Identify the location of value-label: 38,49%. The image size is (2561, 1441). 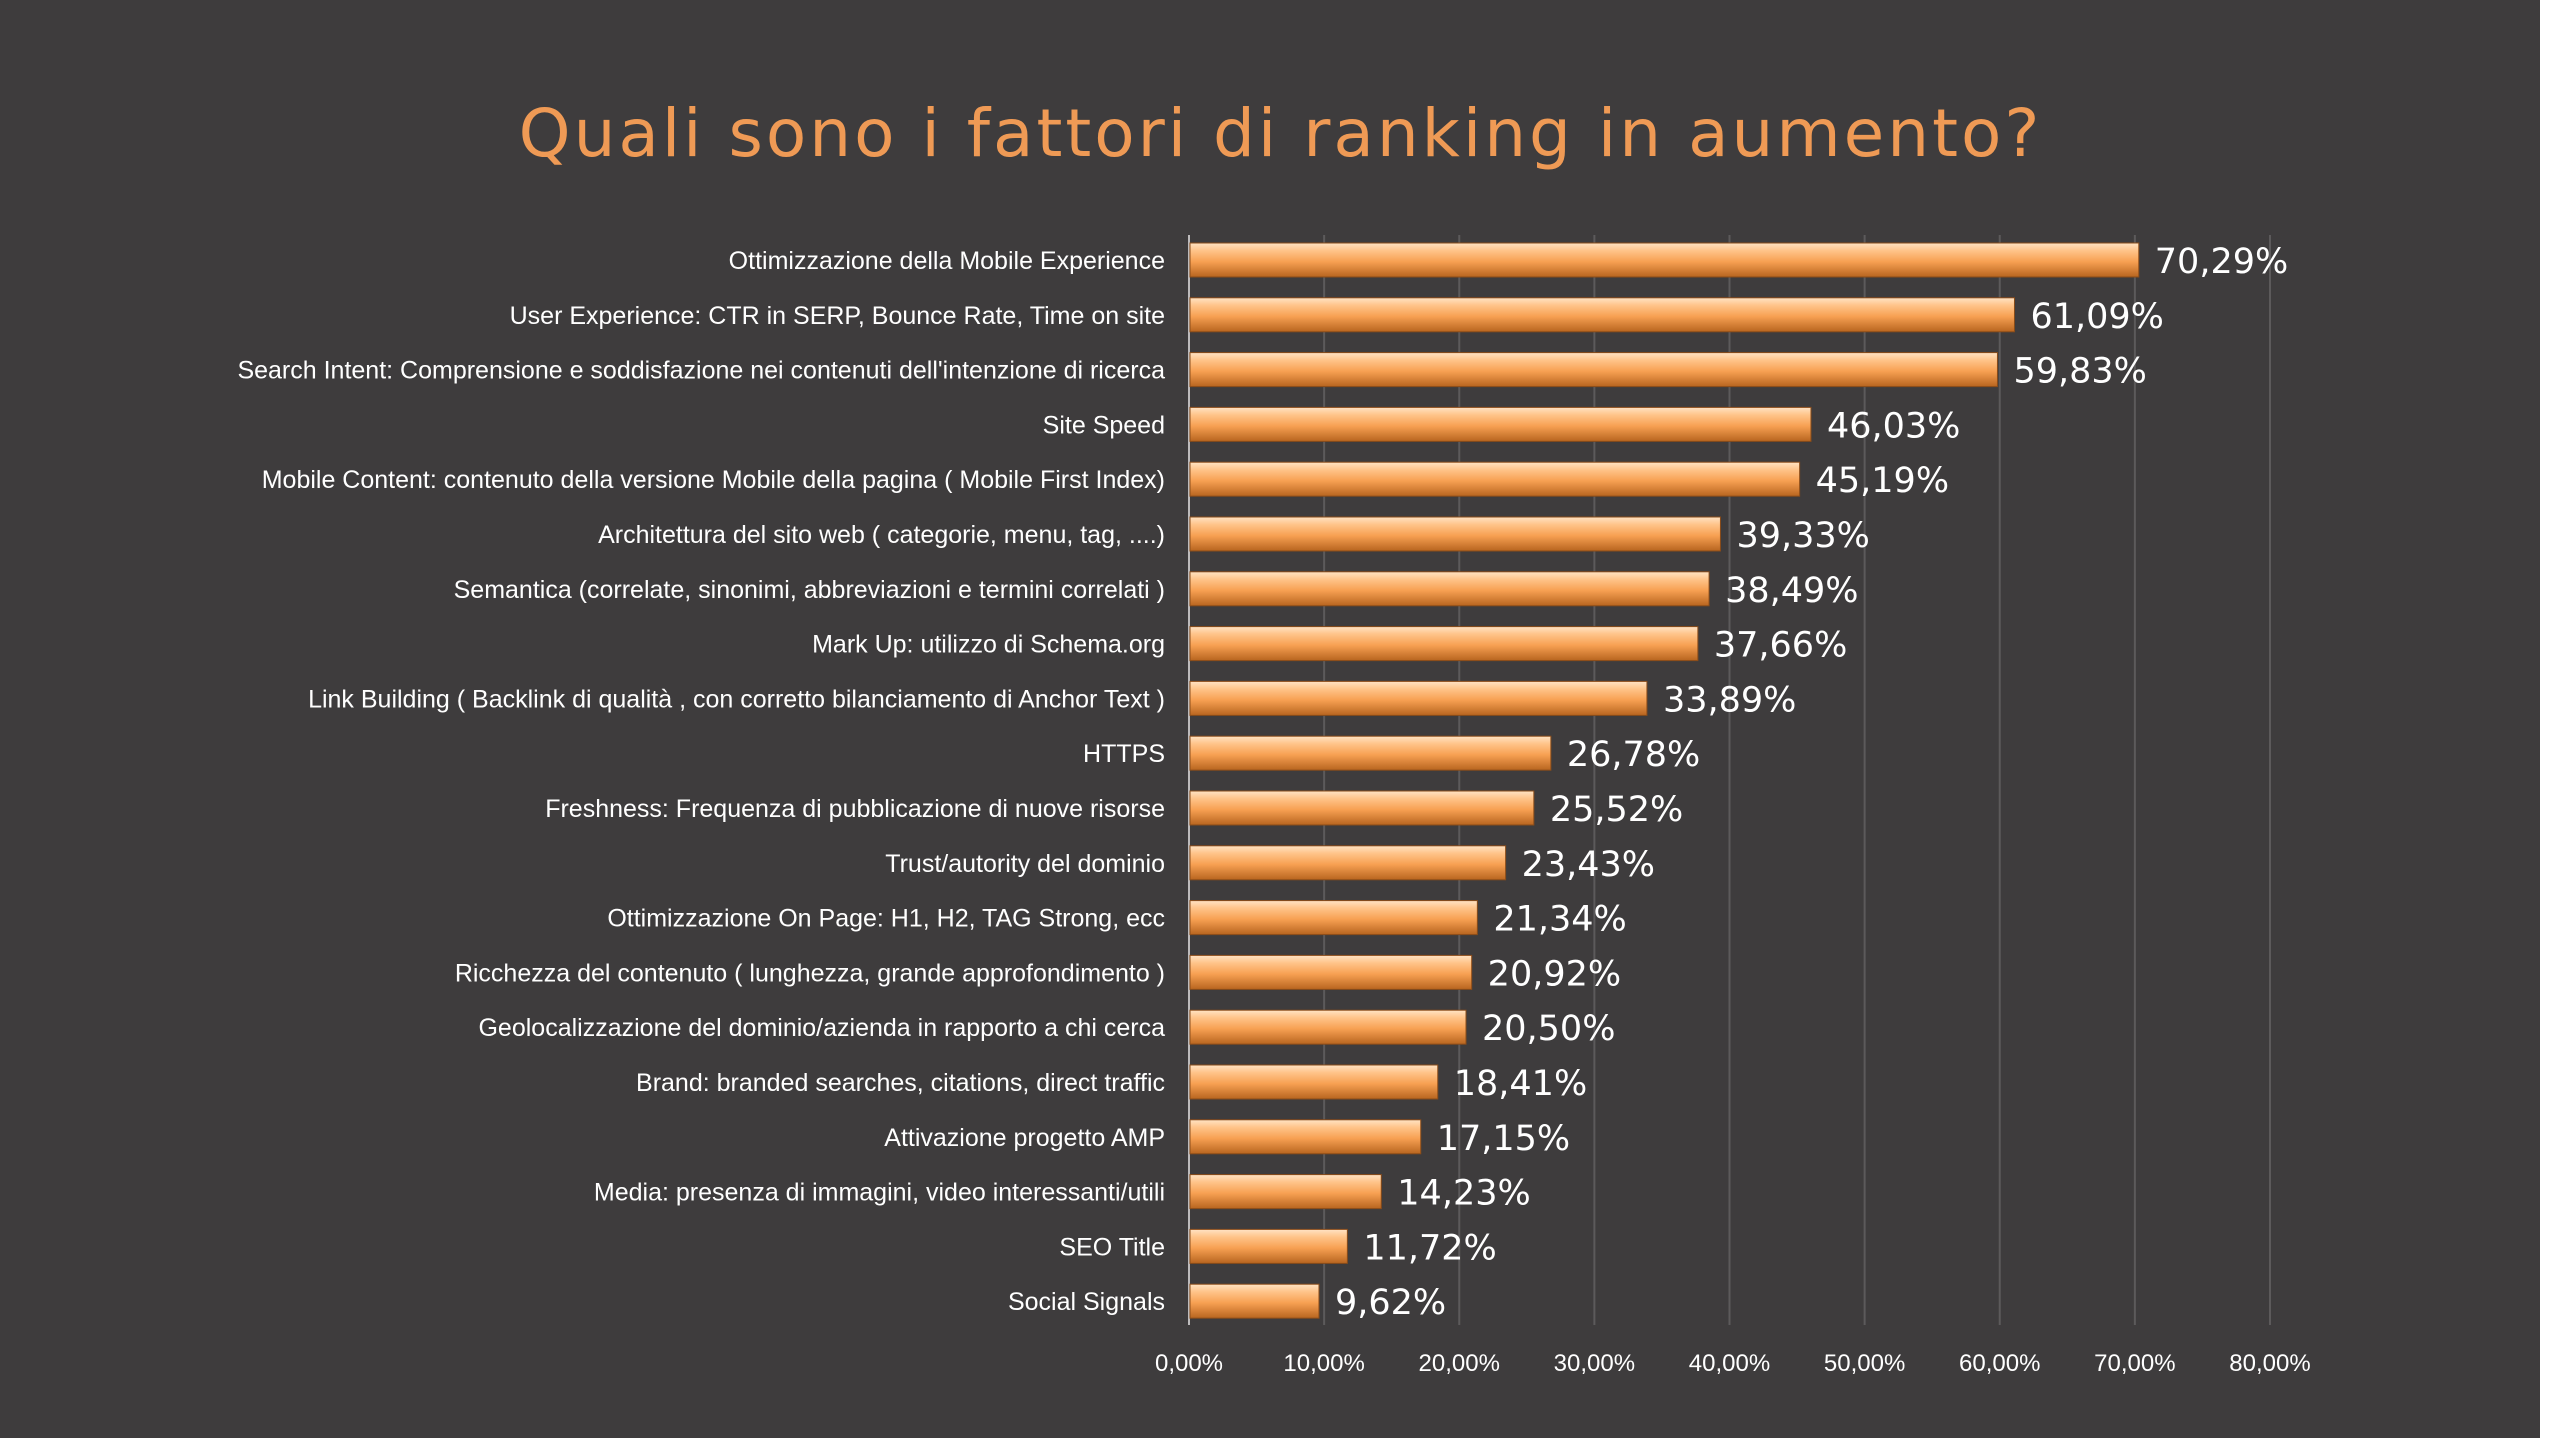
(1791, 591).